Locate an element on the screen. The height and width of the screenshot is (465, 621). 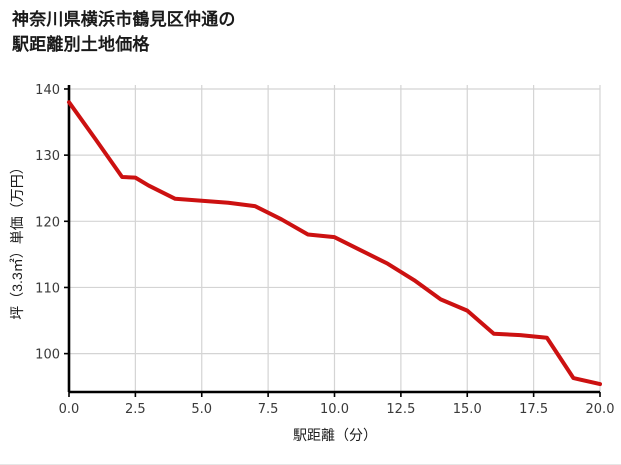
x-tick-label: 7.5 is located at coordinates (268, 409).